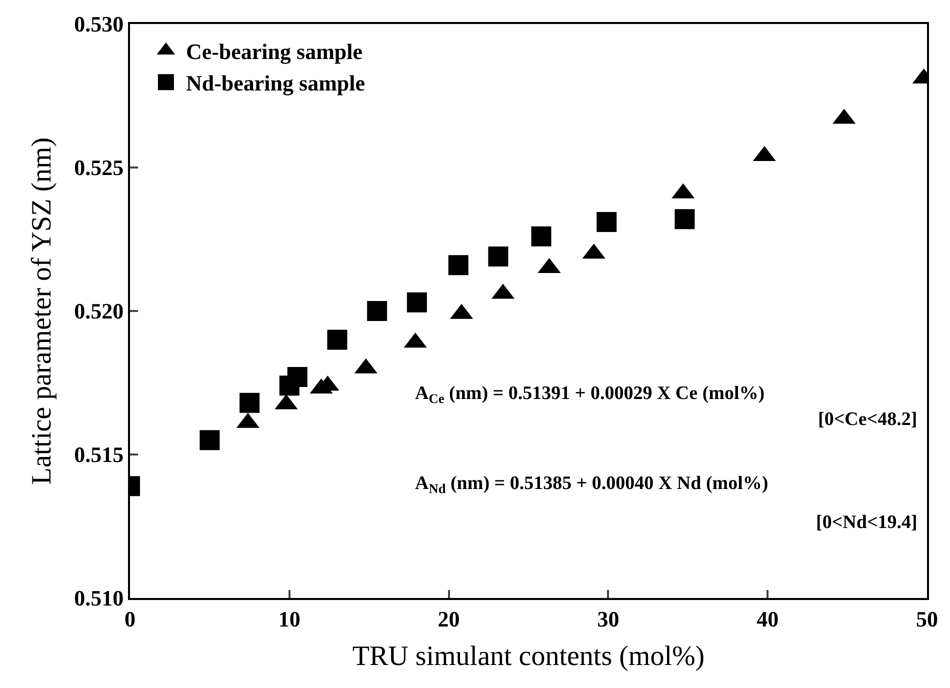 The width and height of the screenshot is (950, 688). What do you see at coordinates (767, 619) in the screenshot?
I see `x-tick-label: 40` at bounding box center [767, 619].